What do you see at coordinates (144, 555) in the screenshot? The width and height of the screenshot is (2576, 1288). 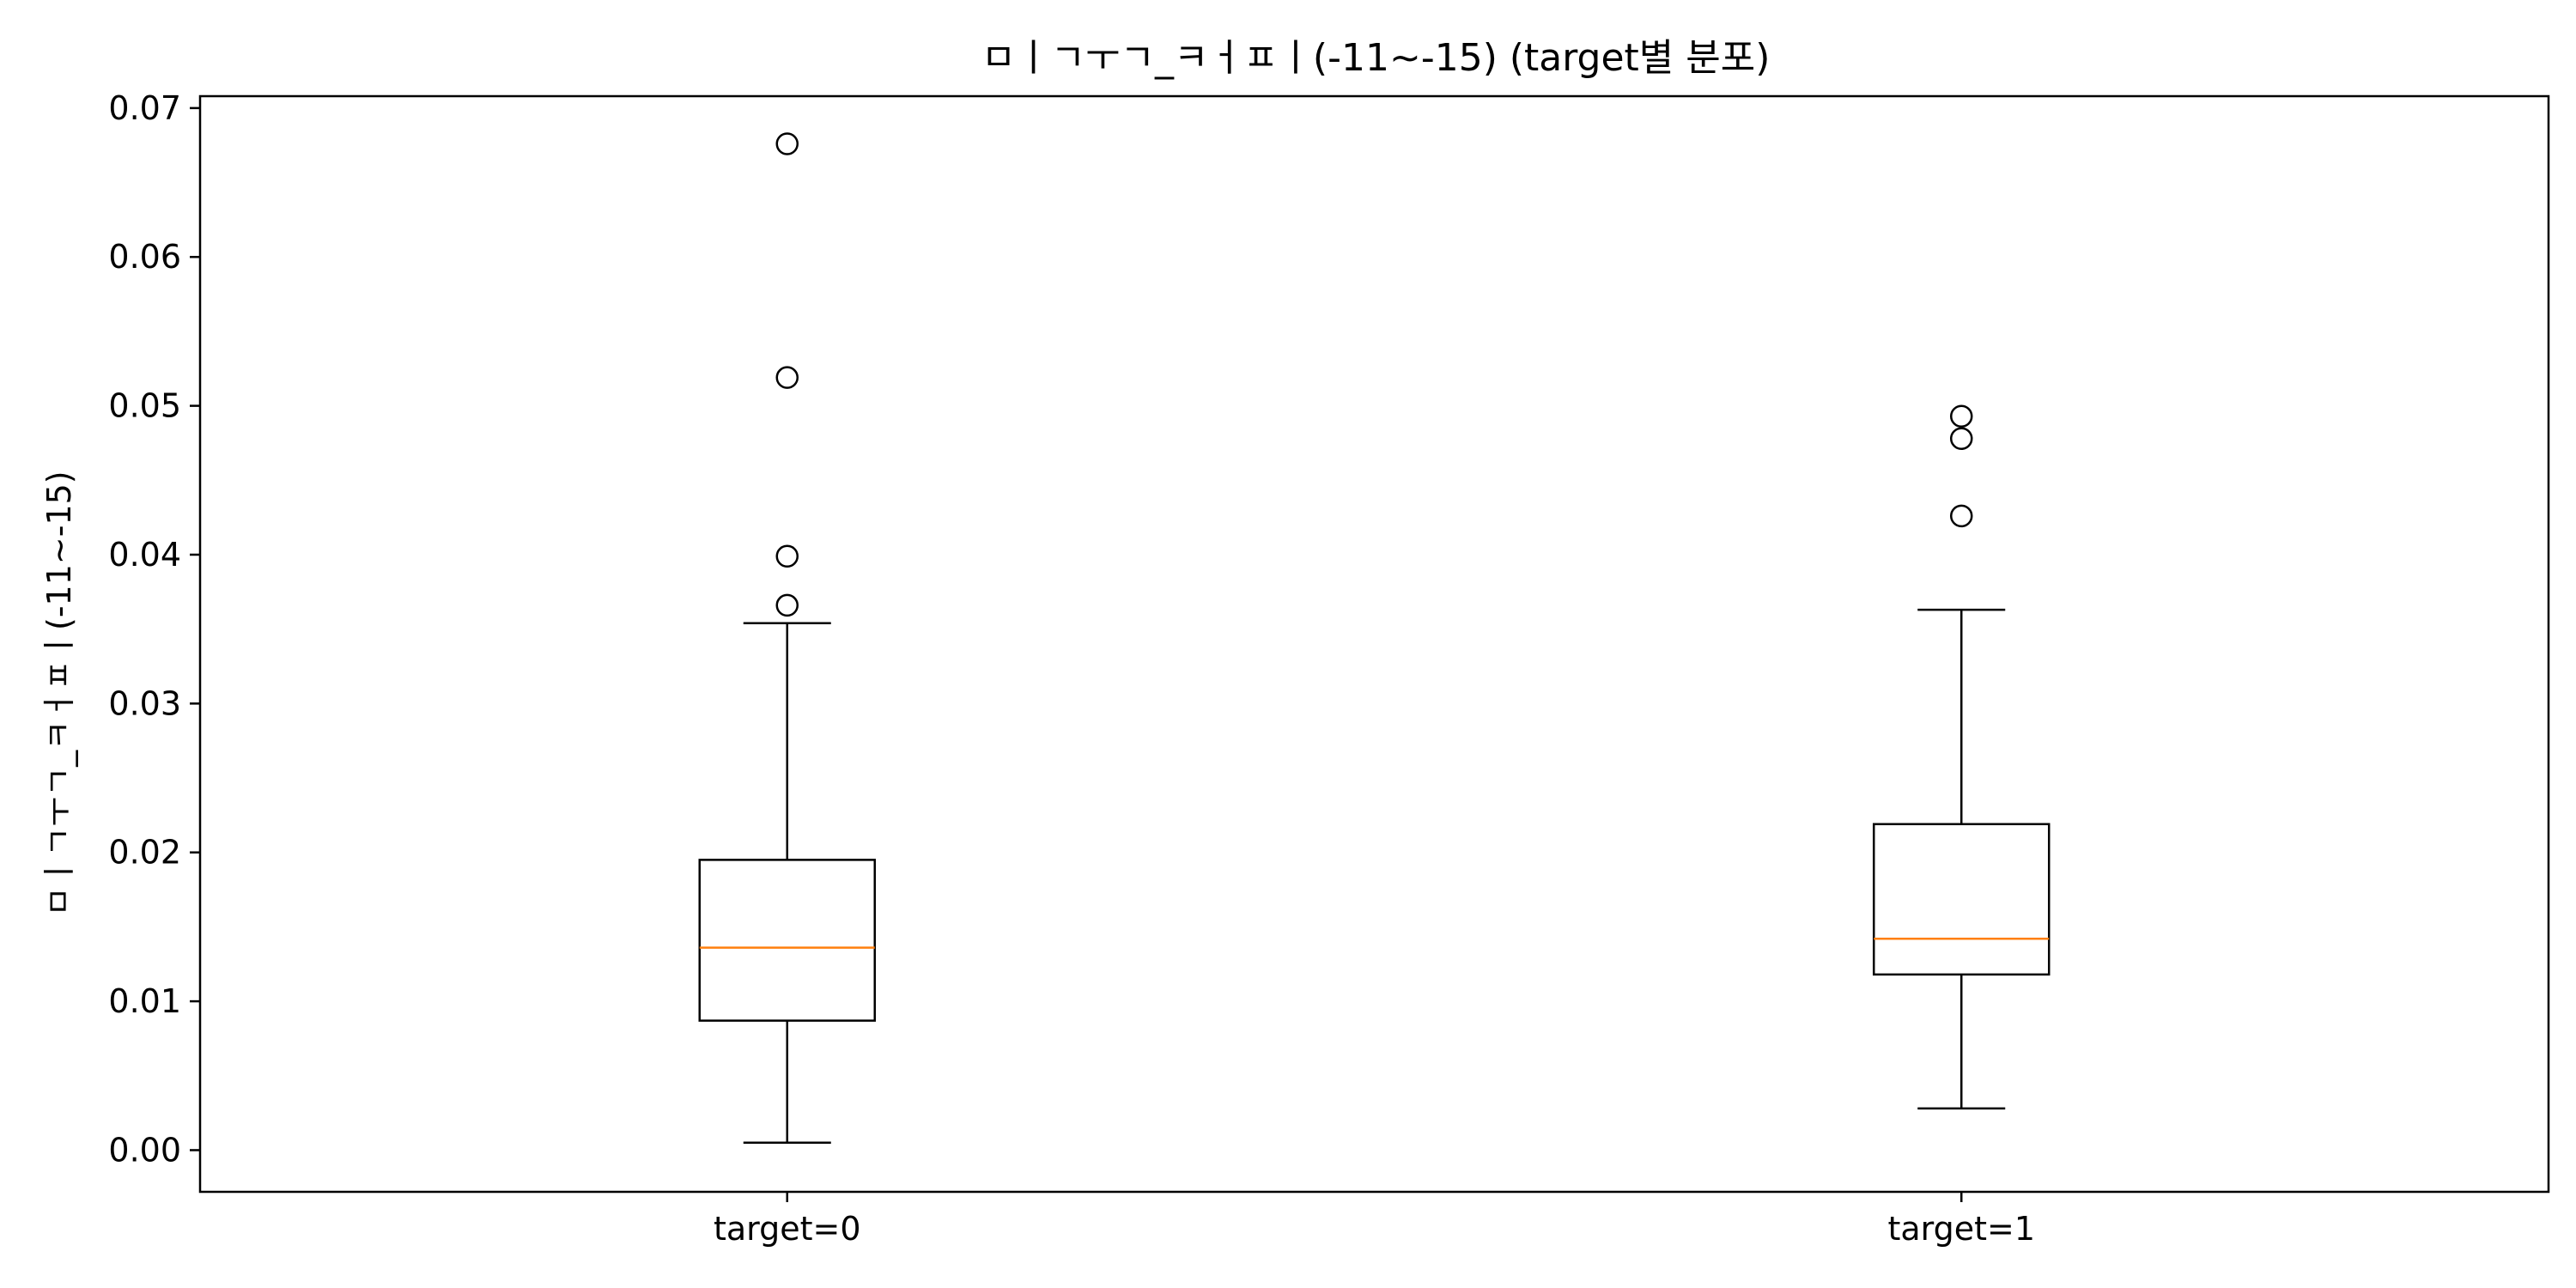 I see `y-tick-label: 0.04` at bounding box center [144, 555].